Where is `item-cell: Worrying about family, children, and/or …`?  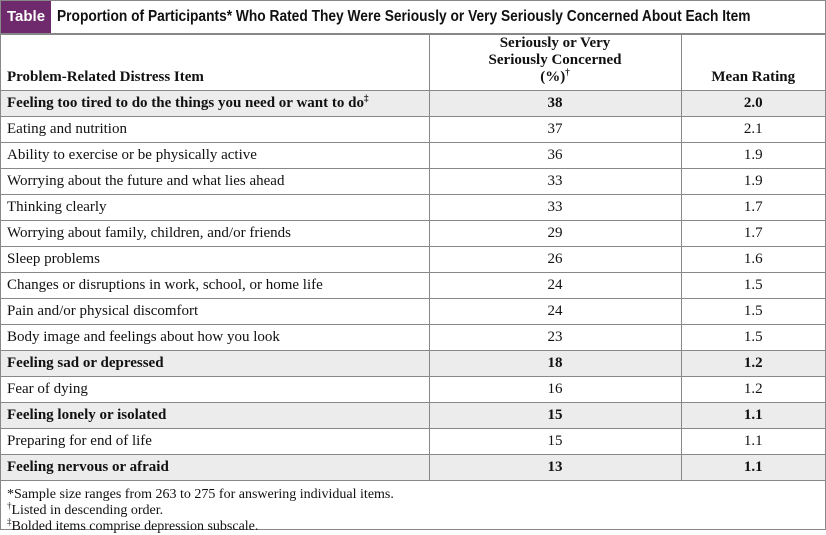
item-cell: Worrying about family, children, and/or … is located at coordinates (215, 233).